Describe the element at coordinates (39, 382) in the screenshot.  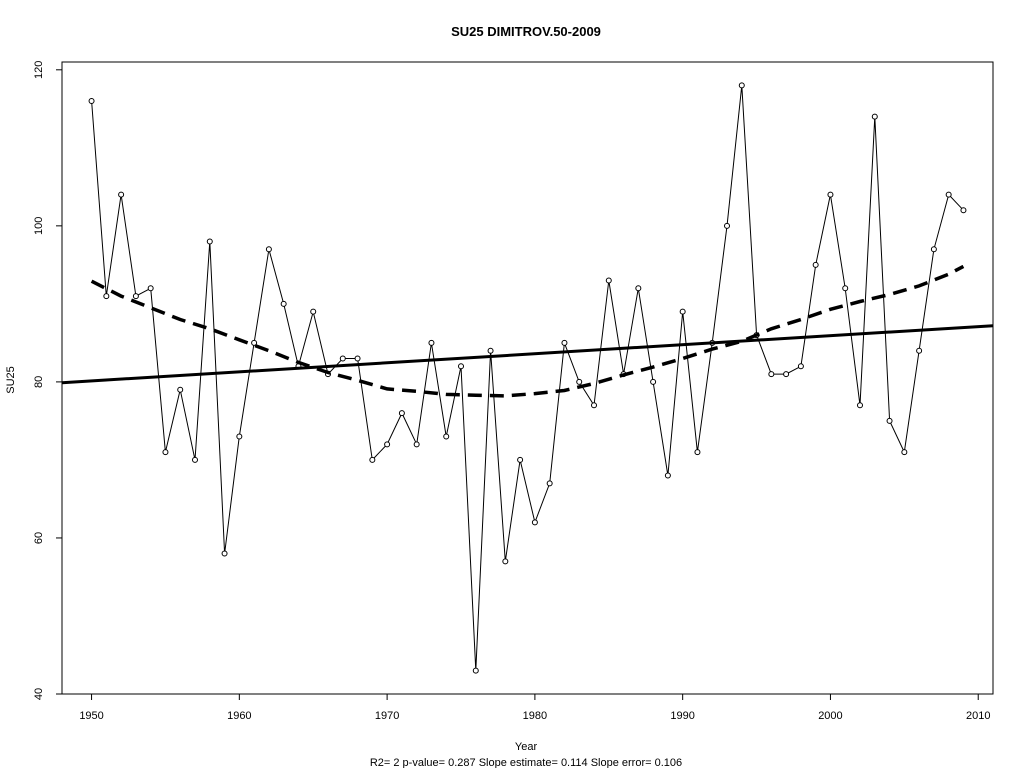
I see `y-tick-label: 80` at that location.